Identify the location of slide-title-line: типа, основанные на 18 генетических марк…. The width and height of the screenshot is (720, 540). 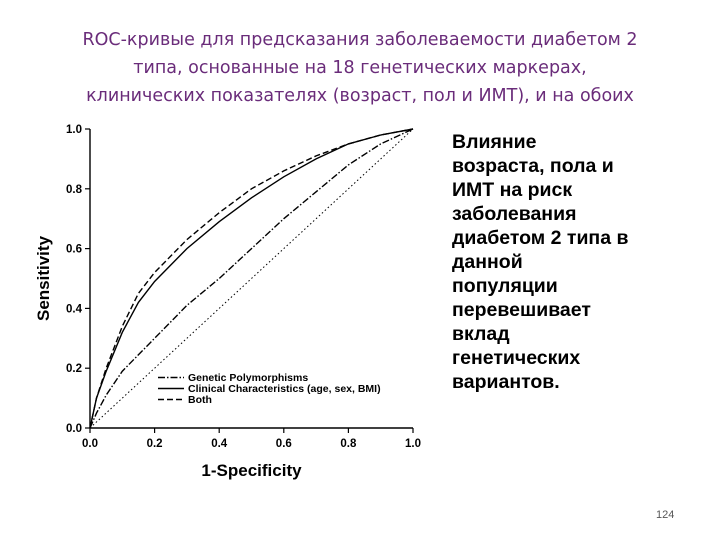
(360, 68).